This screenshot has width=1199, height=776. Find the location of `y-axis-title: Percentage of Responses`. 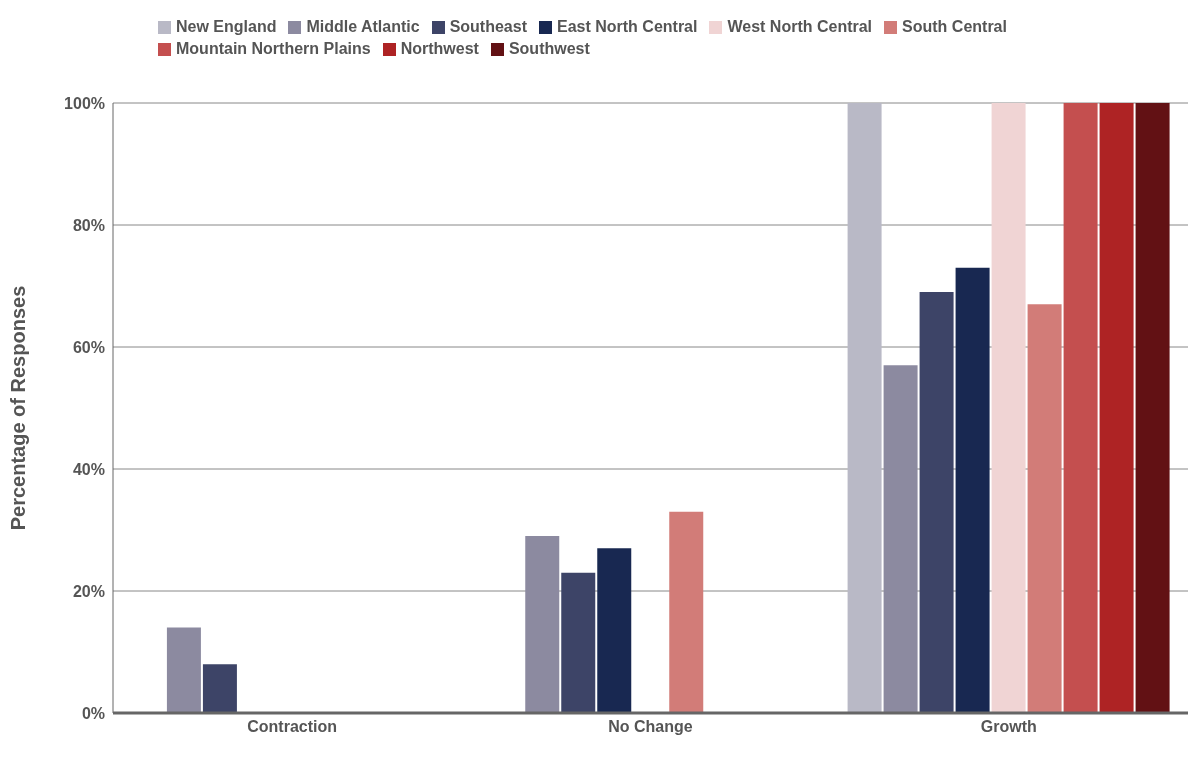

y-axis-title: Percentage of Responses is located at coordinates (18, 408).